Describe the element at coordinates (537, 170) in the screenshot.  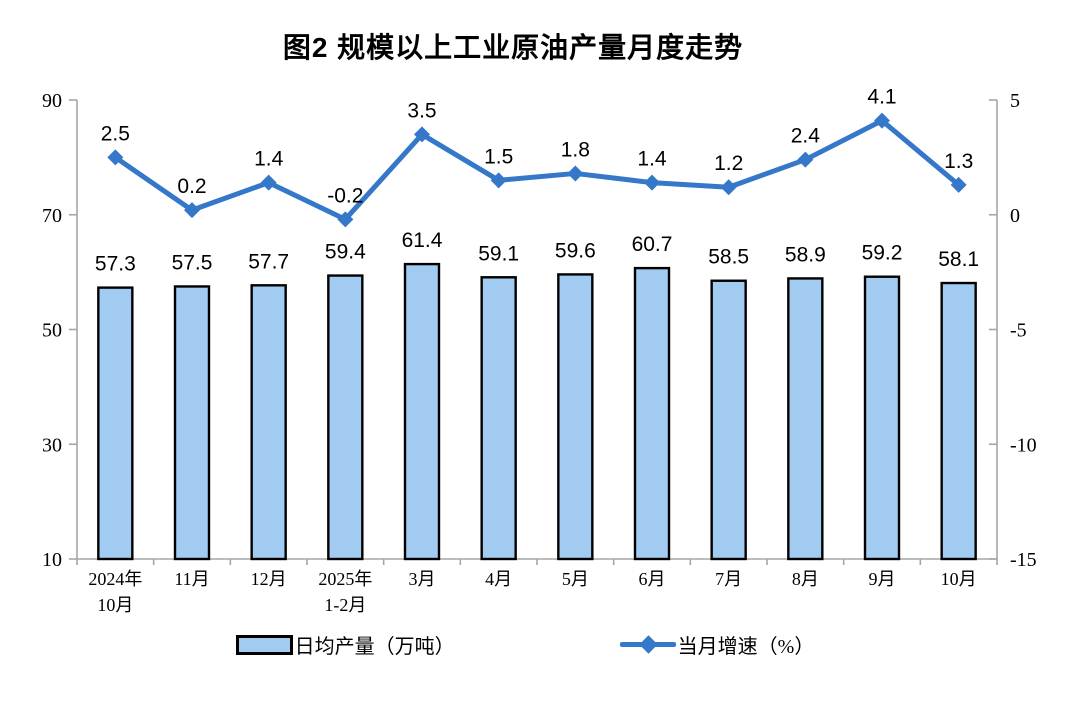
I see `growth-line` at that location.